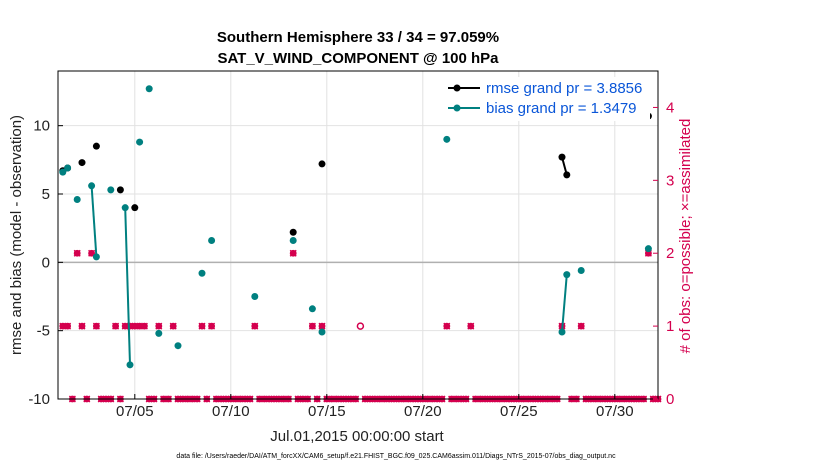  What do you see at coordinates (519, 411) in the screenshot?
I see `x-tick-label: 07/25` at bounding box center [519, 411].